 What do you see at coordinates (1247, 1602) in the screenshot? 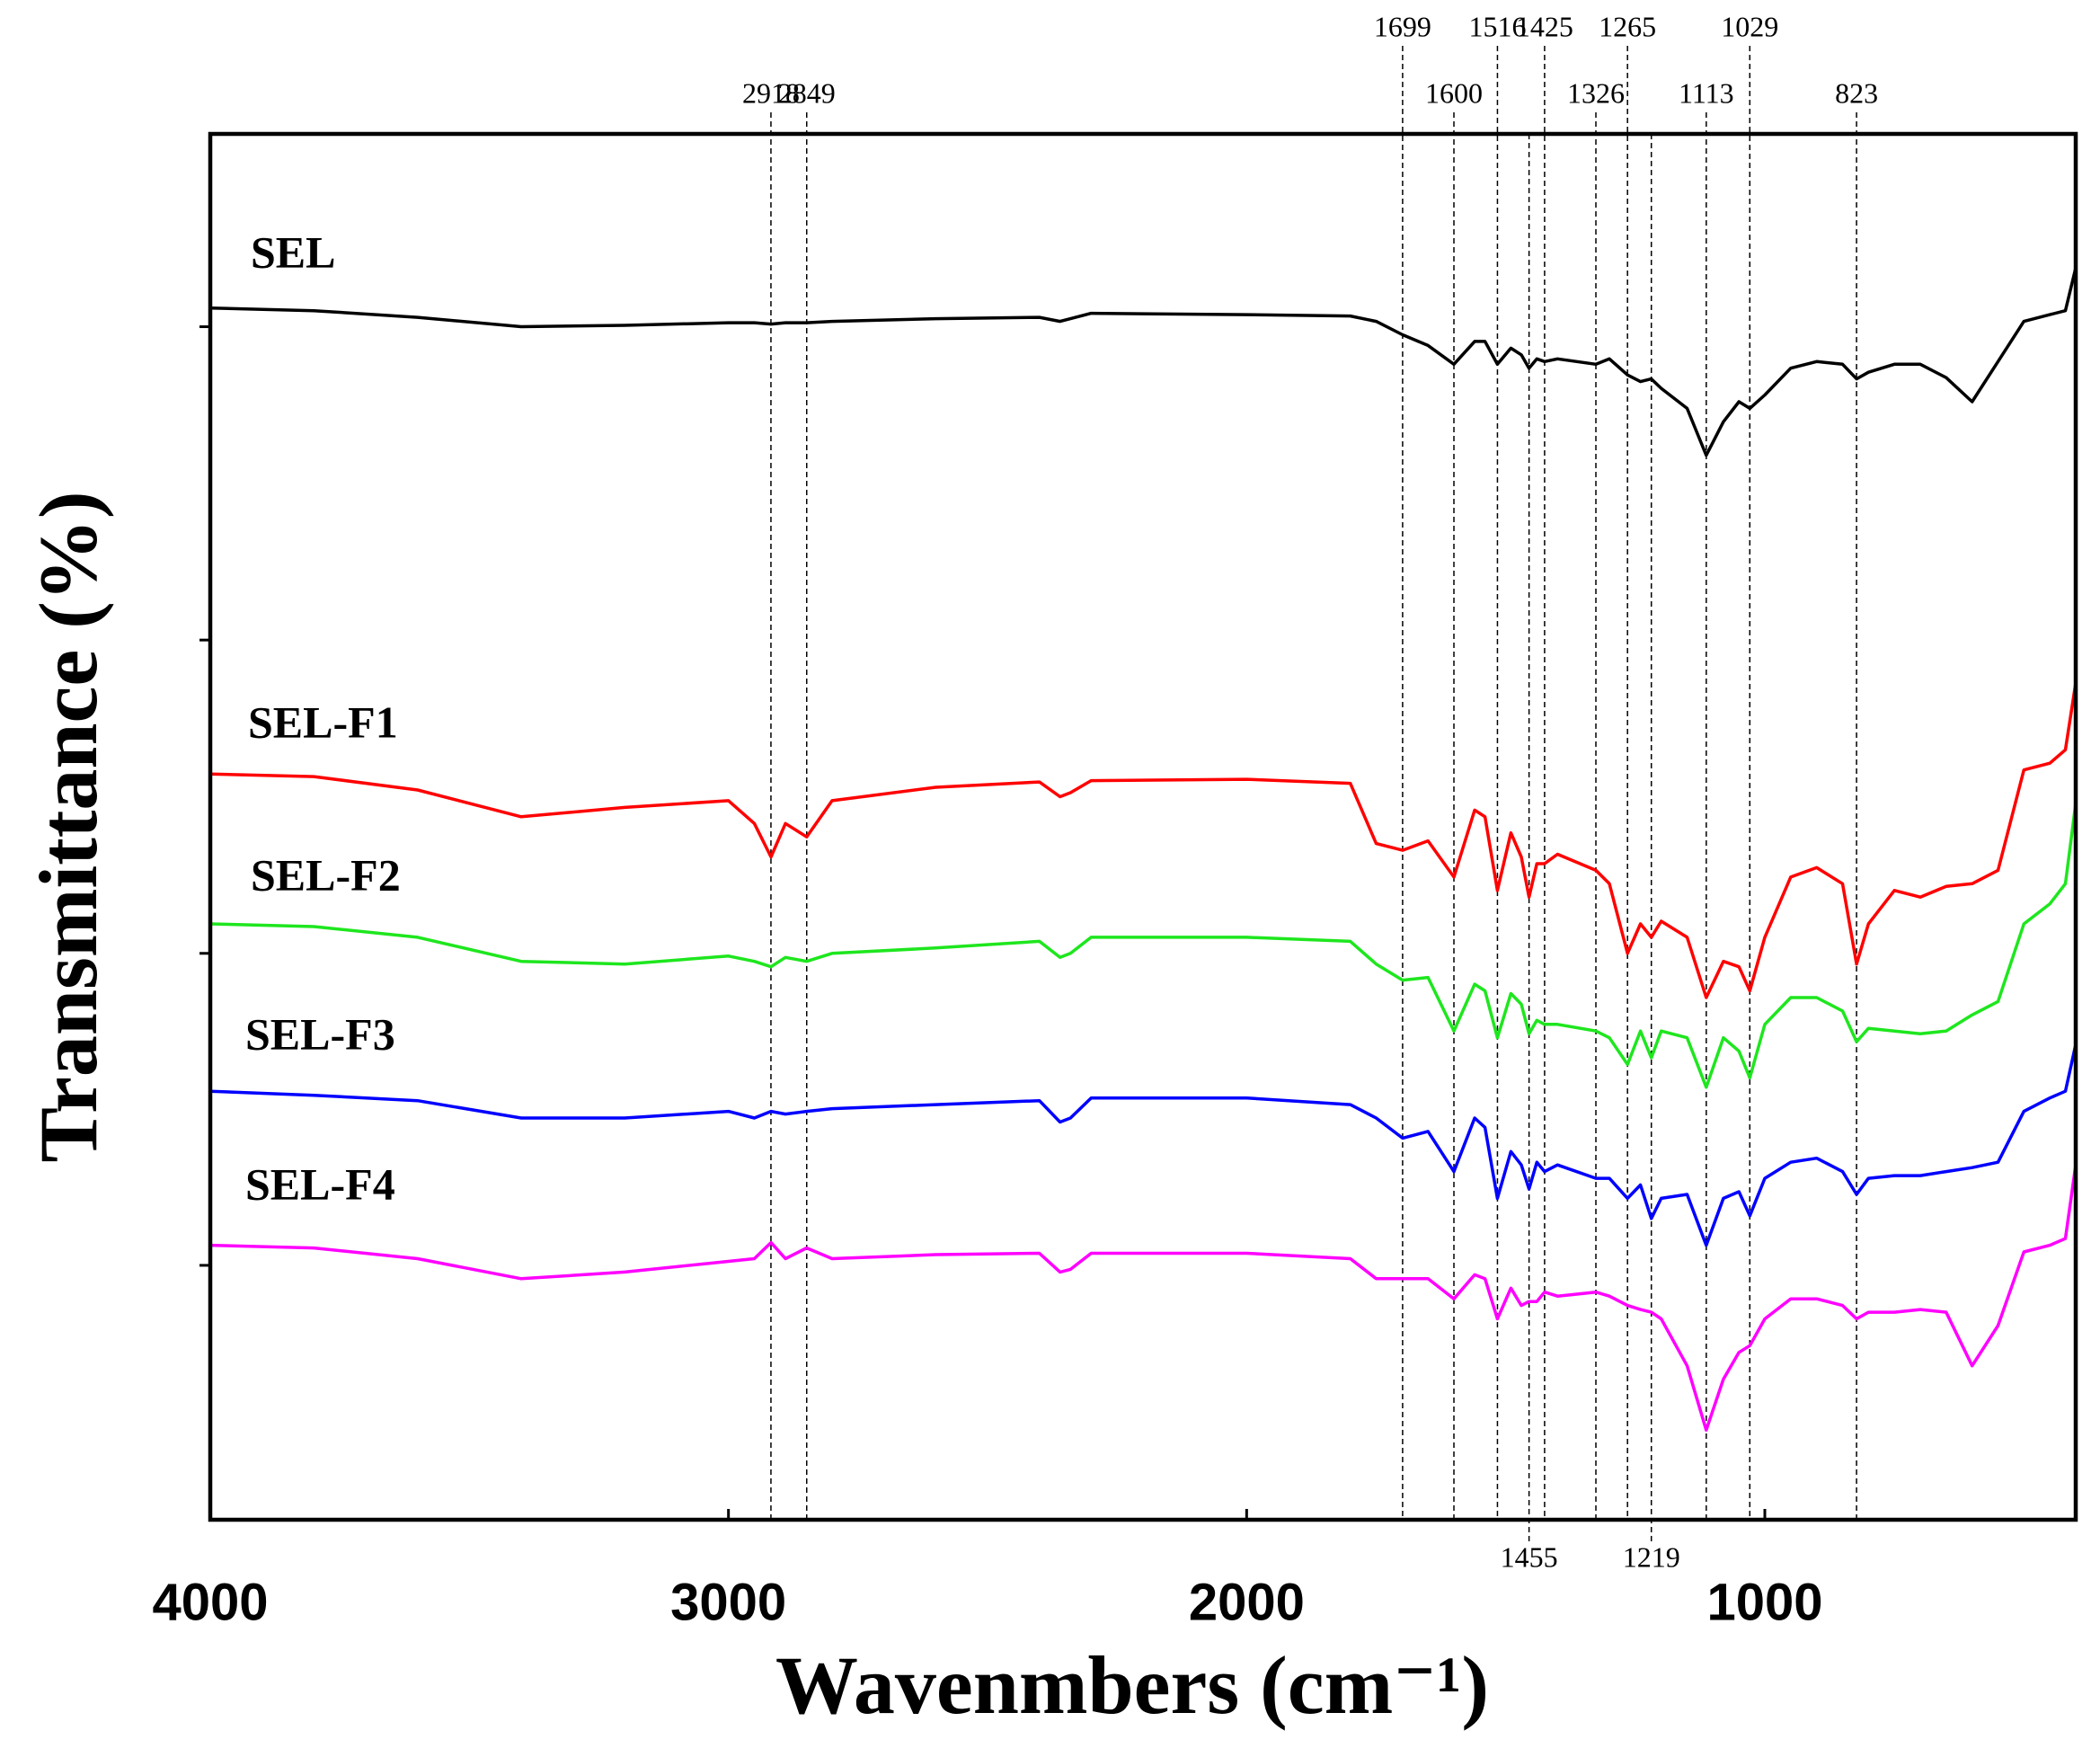
I see `x-tick-label: 2000` at bounding box center [1247, 1602].